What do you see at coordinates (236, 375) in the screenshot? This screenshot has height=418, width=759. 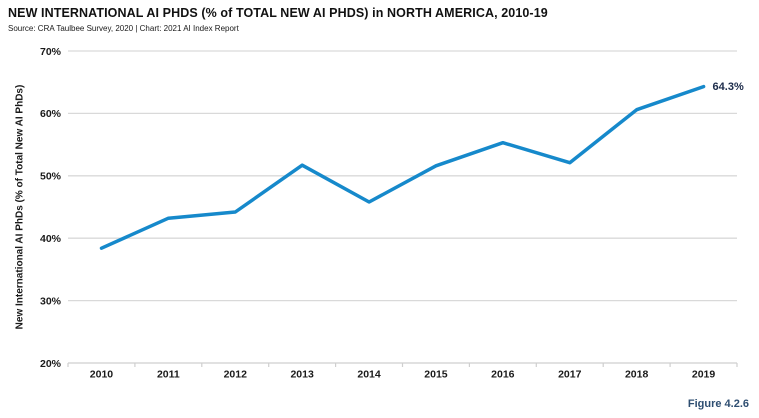 I see `x-tick-label: 2012` at bounding box center [236, 375].